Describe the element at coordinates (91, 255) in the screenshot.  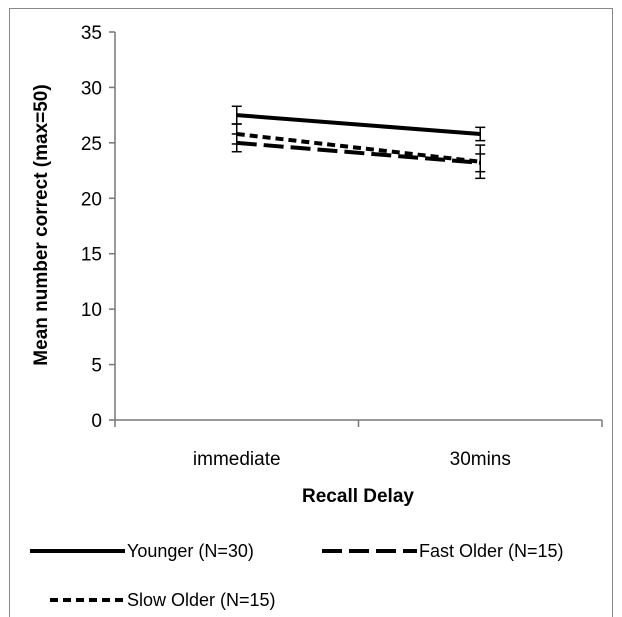
I see `y-tick-label: 15` at that location.